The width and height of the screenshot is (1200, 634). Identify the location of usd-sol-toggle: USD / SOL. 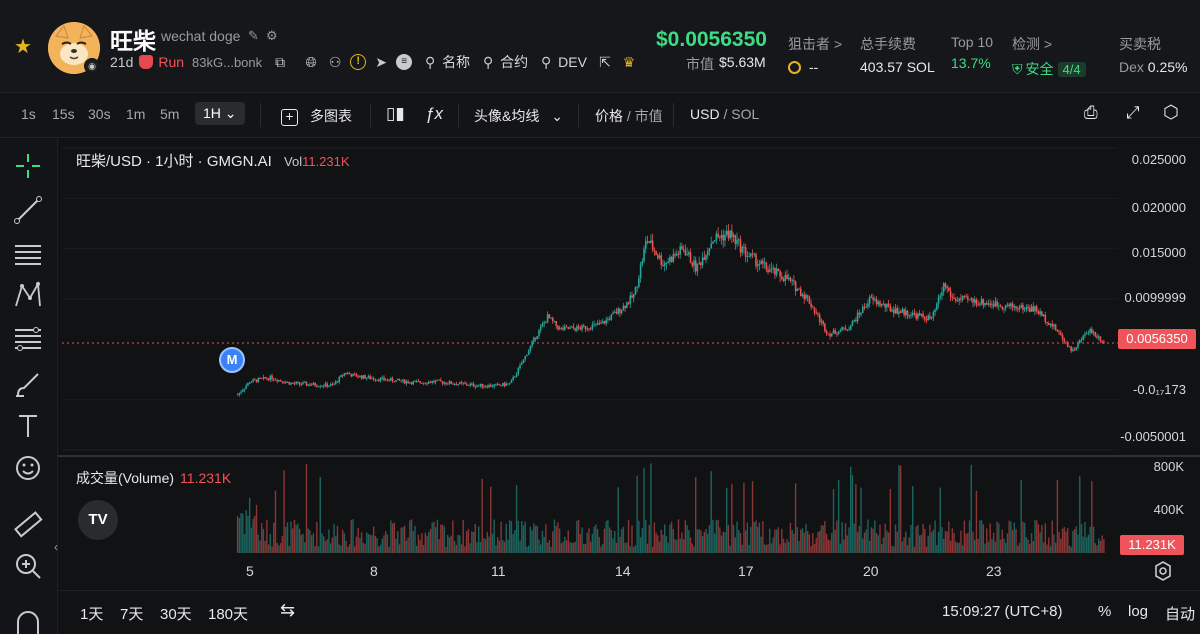
(725, 114).